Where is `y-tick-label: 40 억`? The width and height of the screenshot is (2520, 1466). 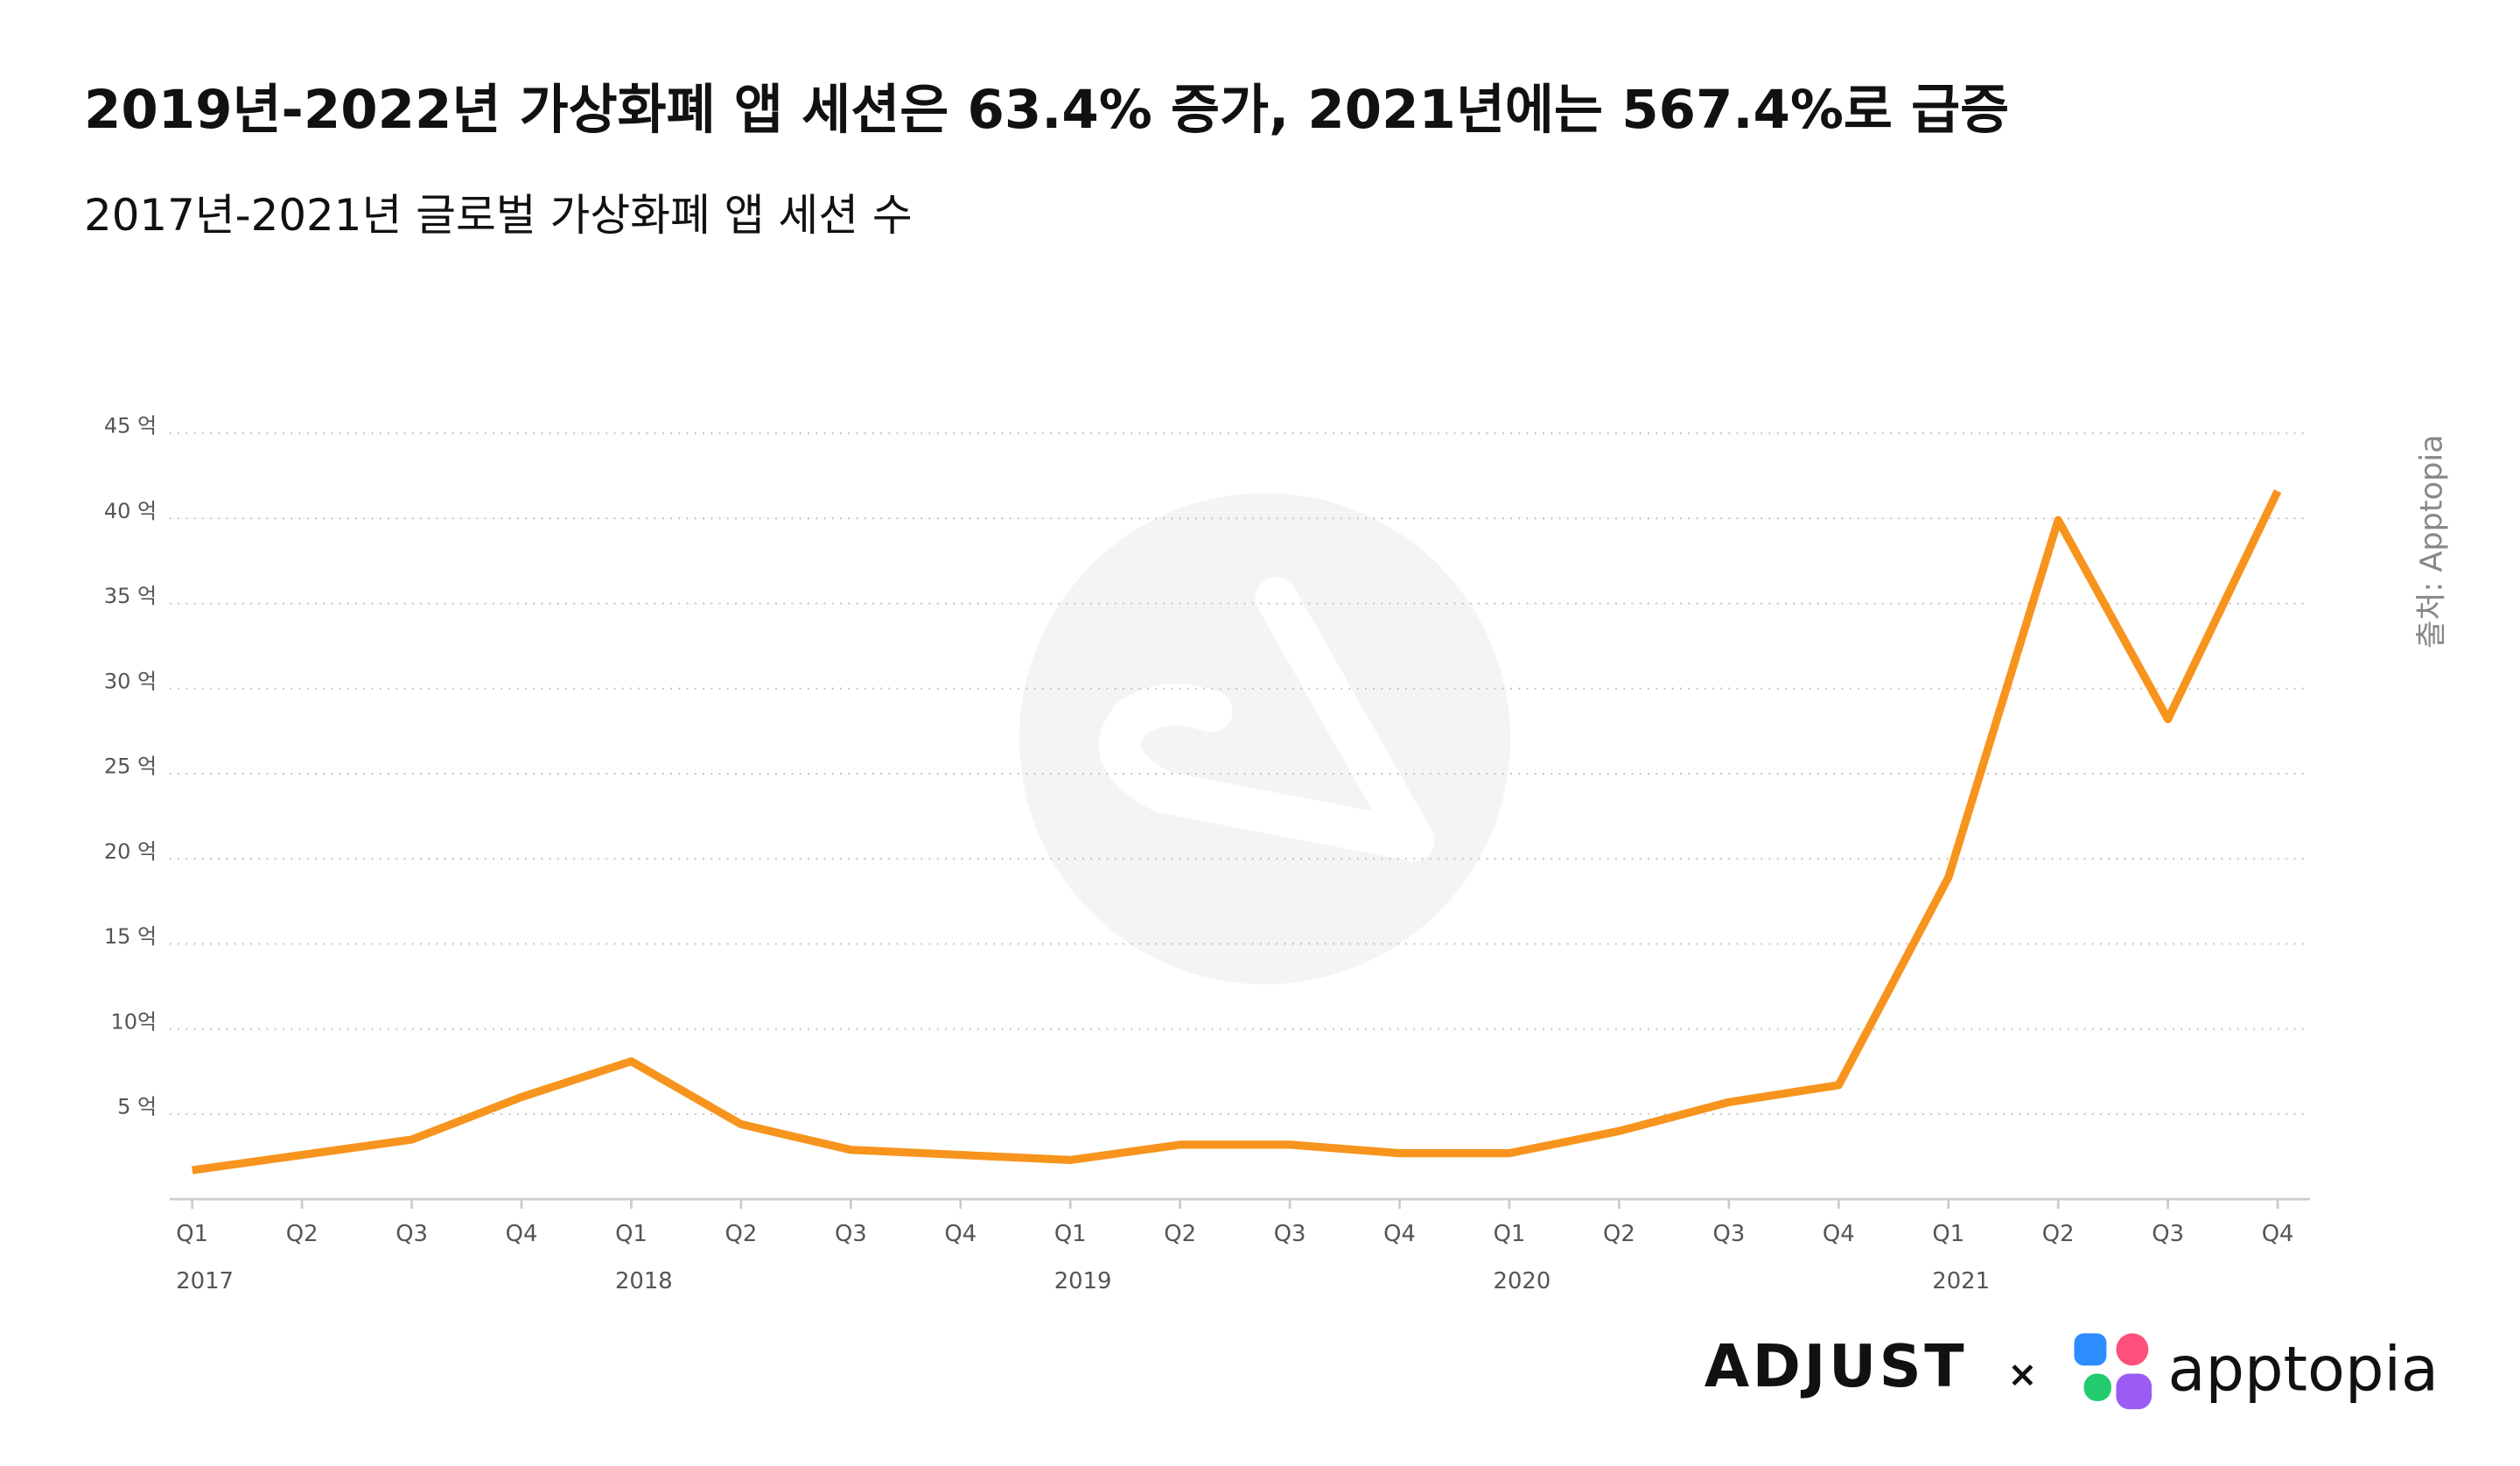 y-tick-label: 40 억 is located at coordinates (130, 511).